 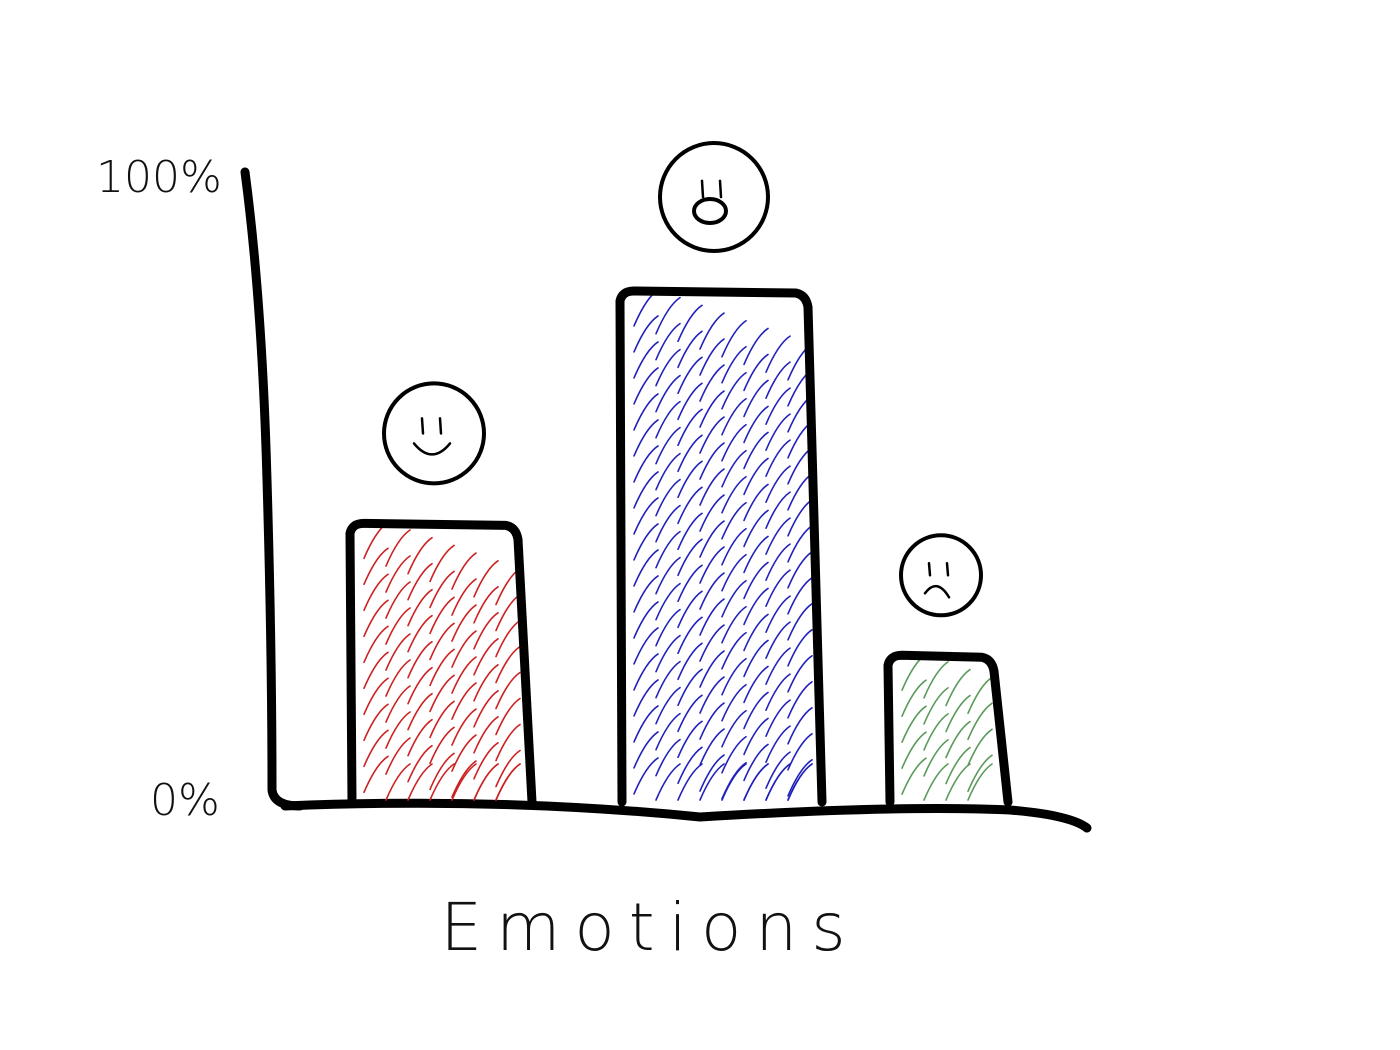 I want to click on bar-surprised, so click(x=721, y=474).